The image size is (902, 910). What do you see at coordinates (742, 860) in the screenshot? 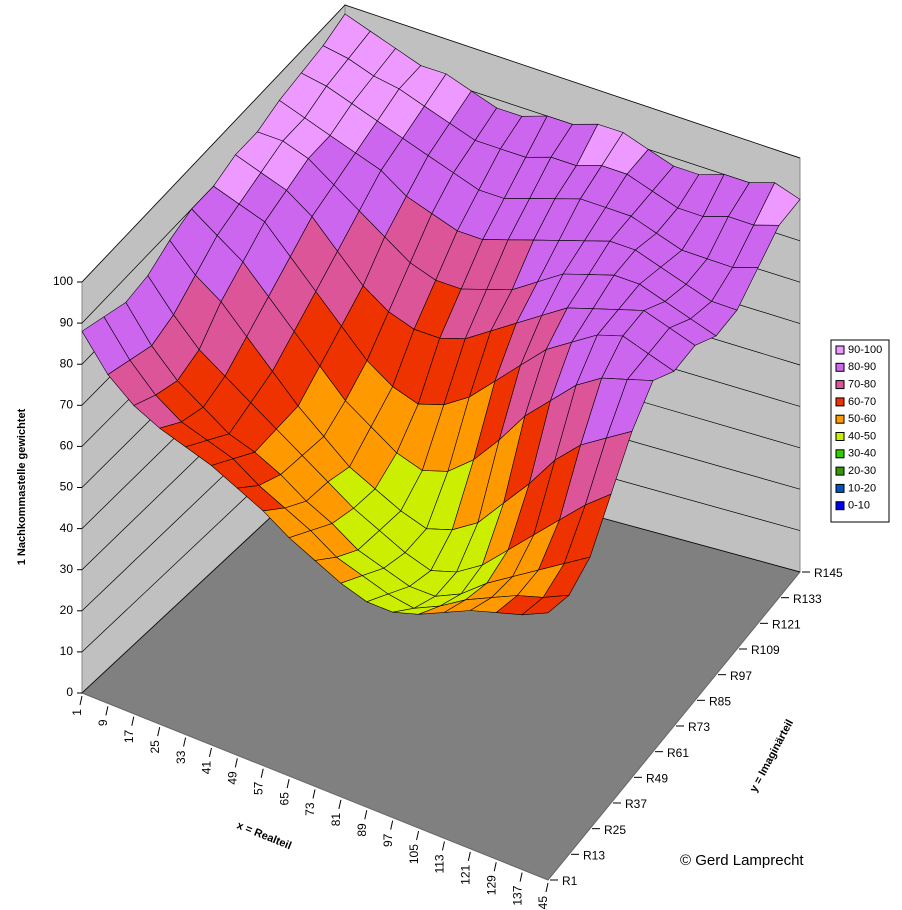
I see `credit: © Gerd Lamprecht` at bounding box center [742, 860].